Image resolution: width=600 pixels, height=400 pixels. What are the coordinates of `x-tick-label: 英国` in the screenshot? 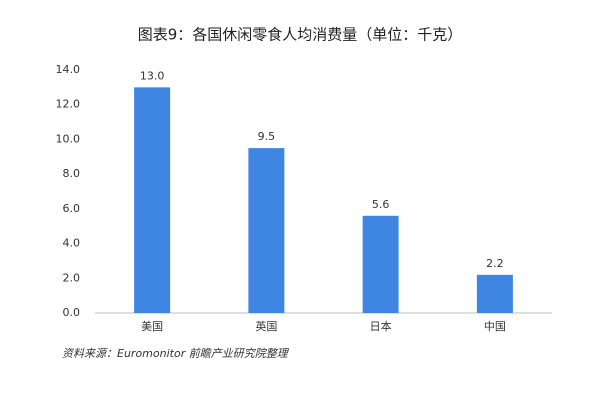 It's located at (266, 326).